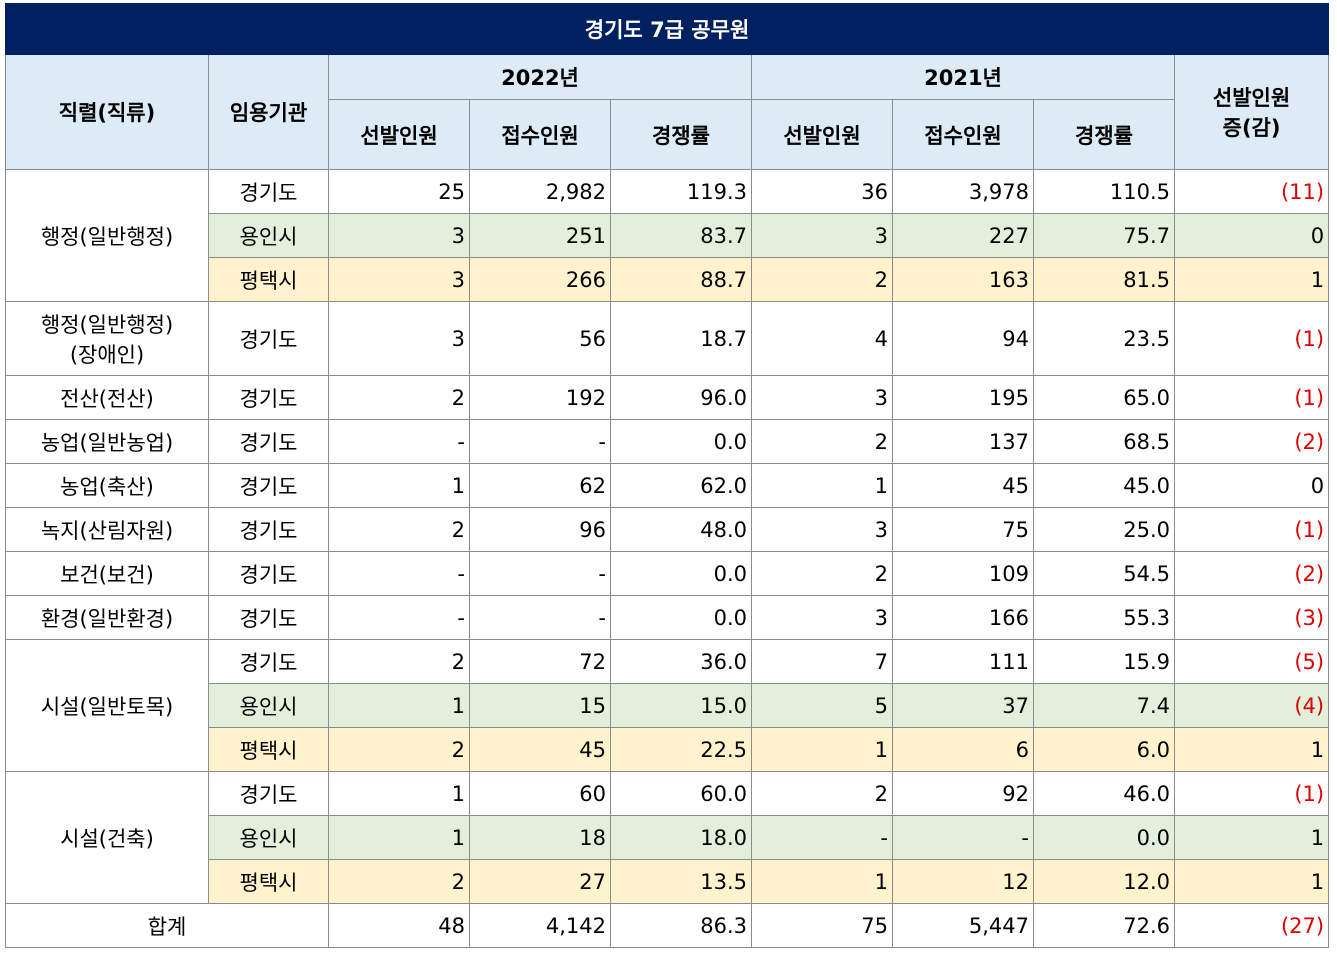 The width and height of the screenshot is (1337, 954). I want to click on value-cell: 4,142, so click(540, 925).